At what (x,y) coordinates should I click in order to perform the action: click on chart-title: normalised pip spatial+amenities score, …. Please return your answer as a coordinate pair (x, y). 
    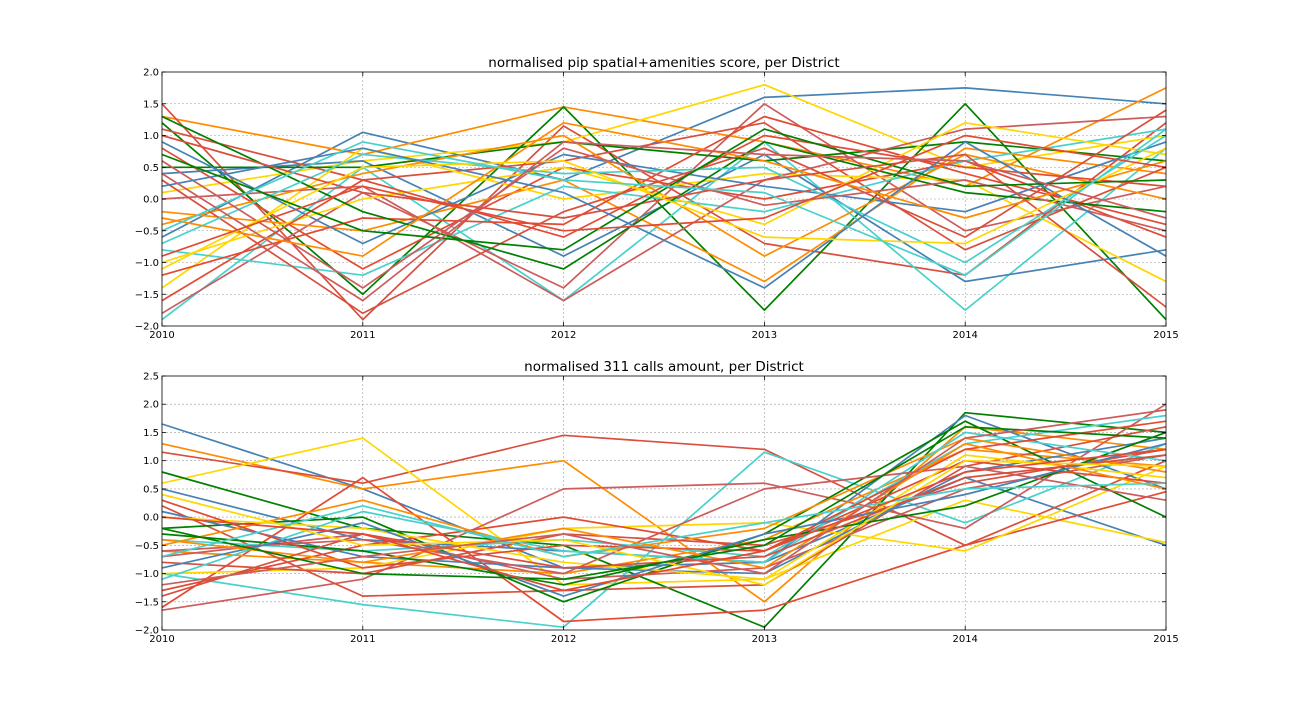
    Looking at the image, I should click on (663, 63).